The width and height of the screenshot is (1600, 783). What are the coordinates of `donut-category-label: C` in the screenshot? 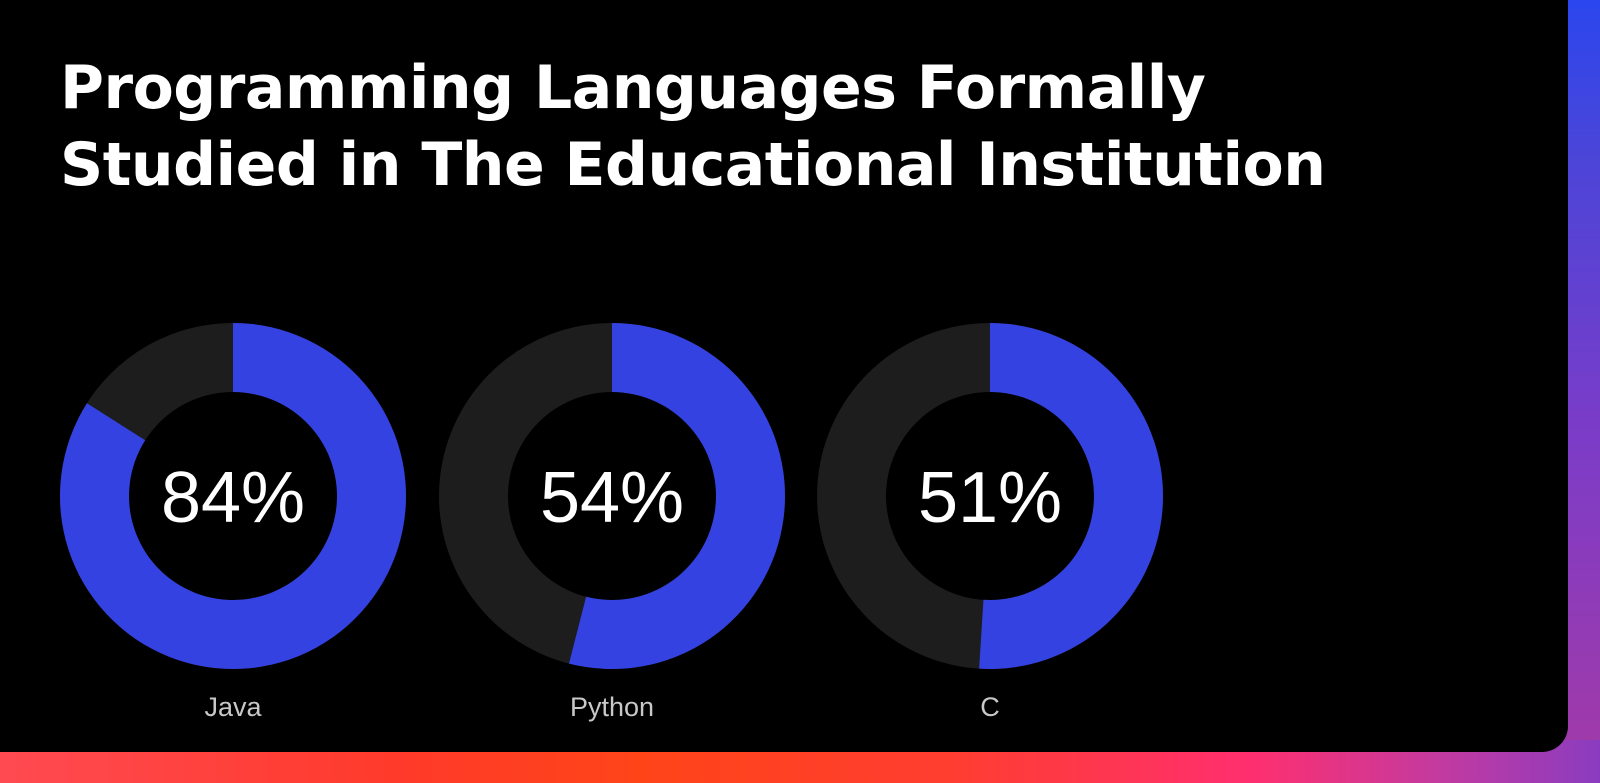 It's located at (990, 707).